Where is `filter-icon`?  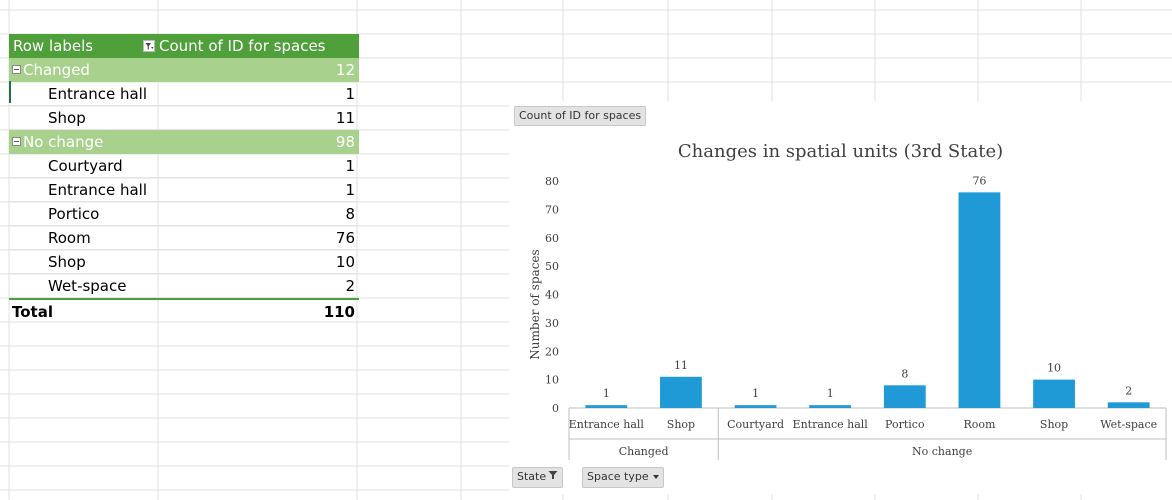 filter-icon is located at coordinates (553, 477).